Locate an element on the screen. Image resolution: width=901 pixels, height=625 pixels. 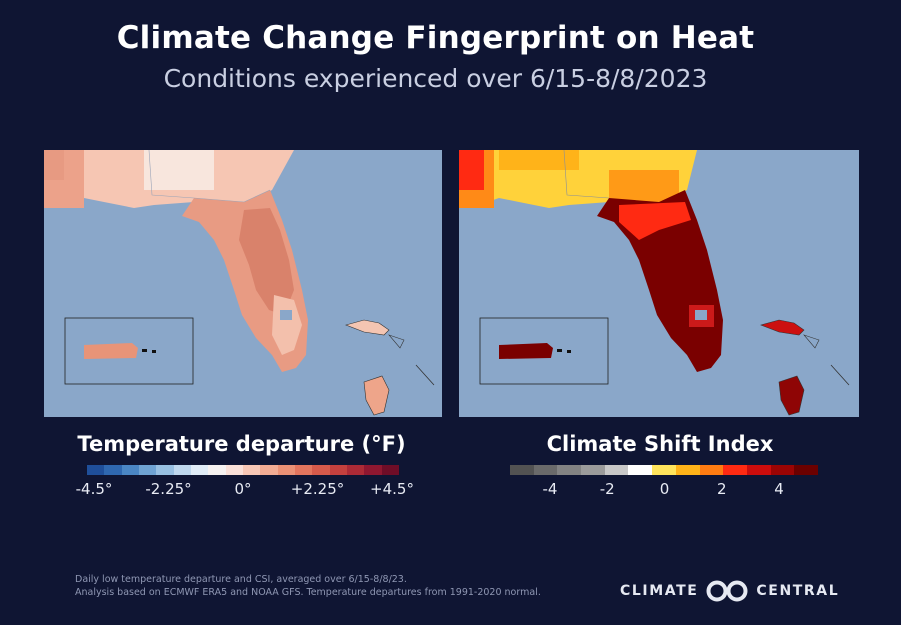
temperature-scale-tick-label: +4.5° is located at coordinates (392, 489).